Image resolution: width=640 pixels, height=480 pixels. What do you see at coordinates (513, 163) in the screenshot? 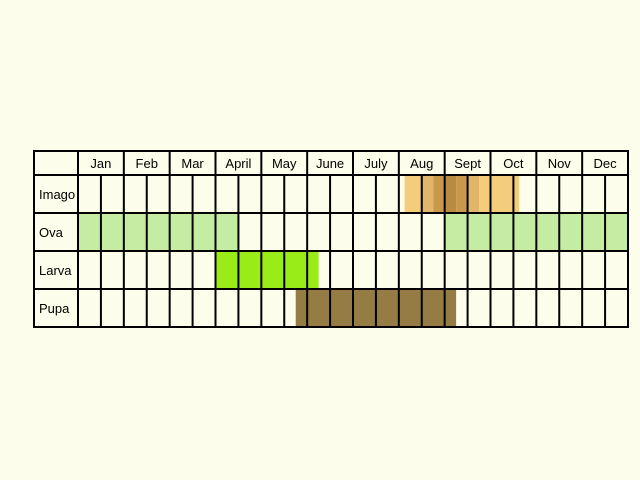
I see `month-label: Oct` at bounding box center [513, 163].